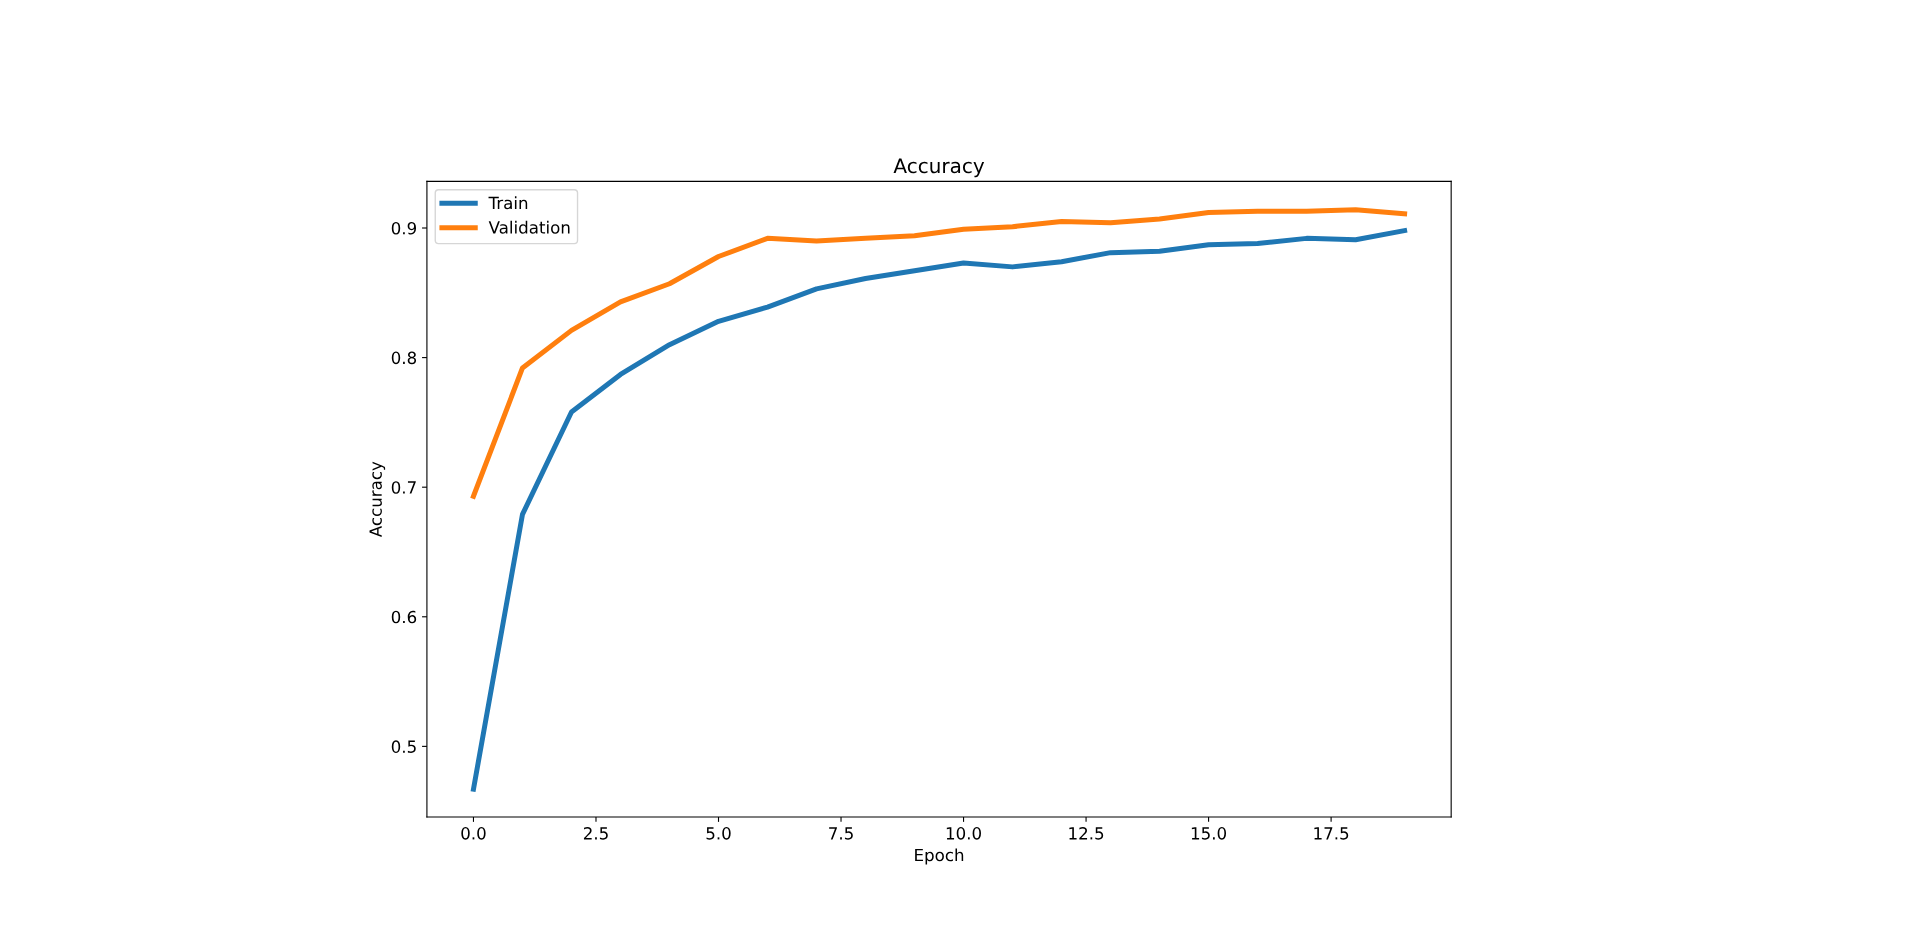 The height and width of the screenshot is (930, 1917). I want to click on y-tick-label: 0.7, so click(403, 487).